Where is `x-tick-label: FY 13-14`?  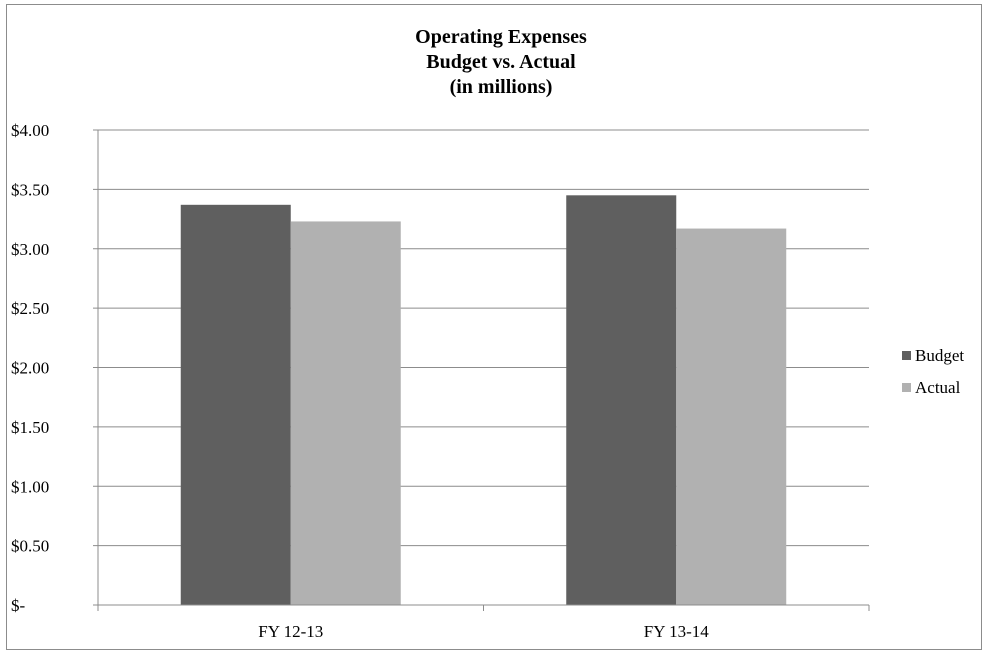
x-tick-label: FY 13-14 is located at coordinates (677, 631).